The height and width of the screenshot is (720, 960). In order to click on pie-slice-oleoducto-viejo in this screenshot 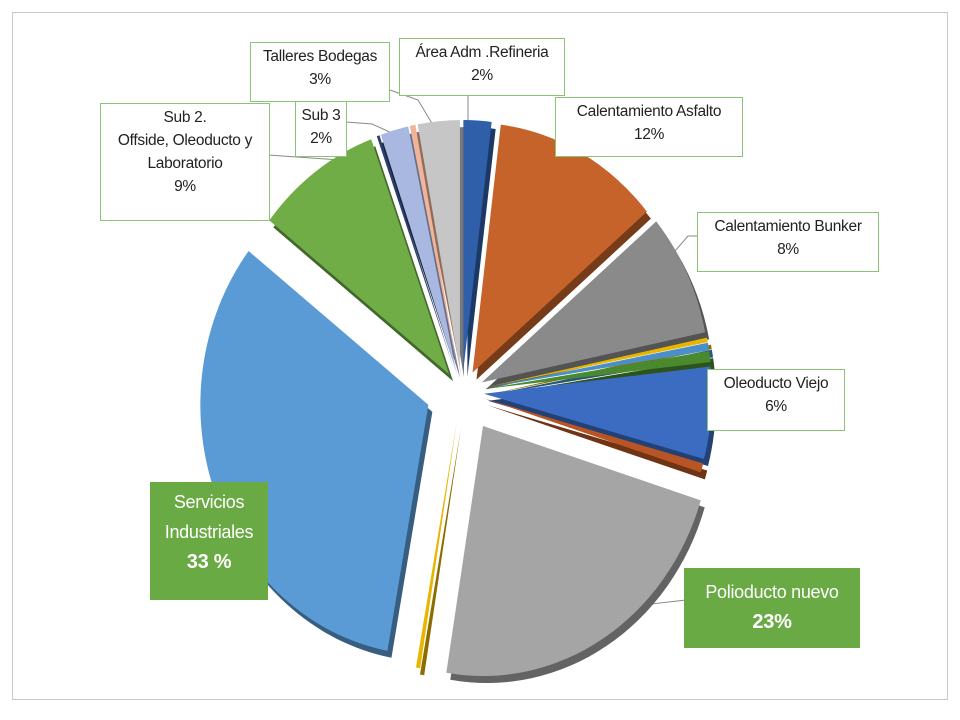, I will do `click(597, 413)`.